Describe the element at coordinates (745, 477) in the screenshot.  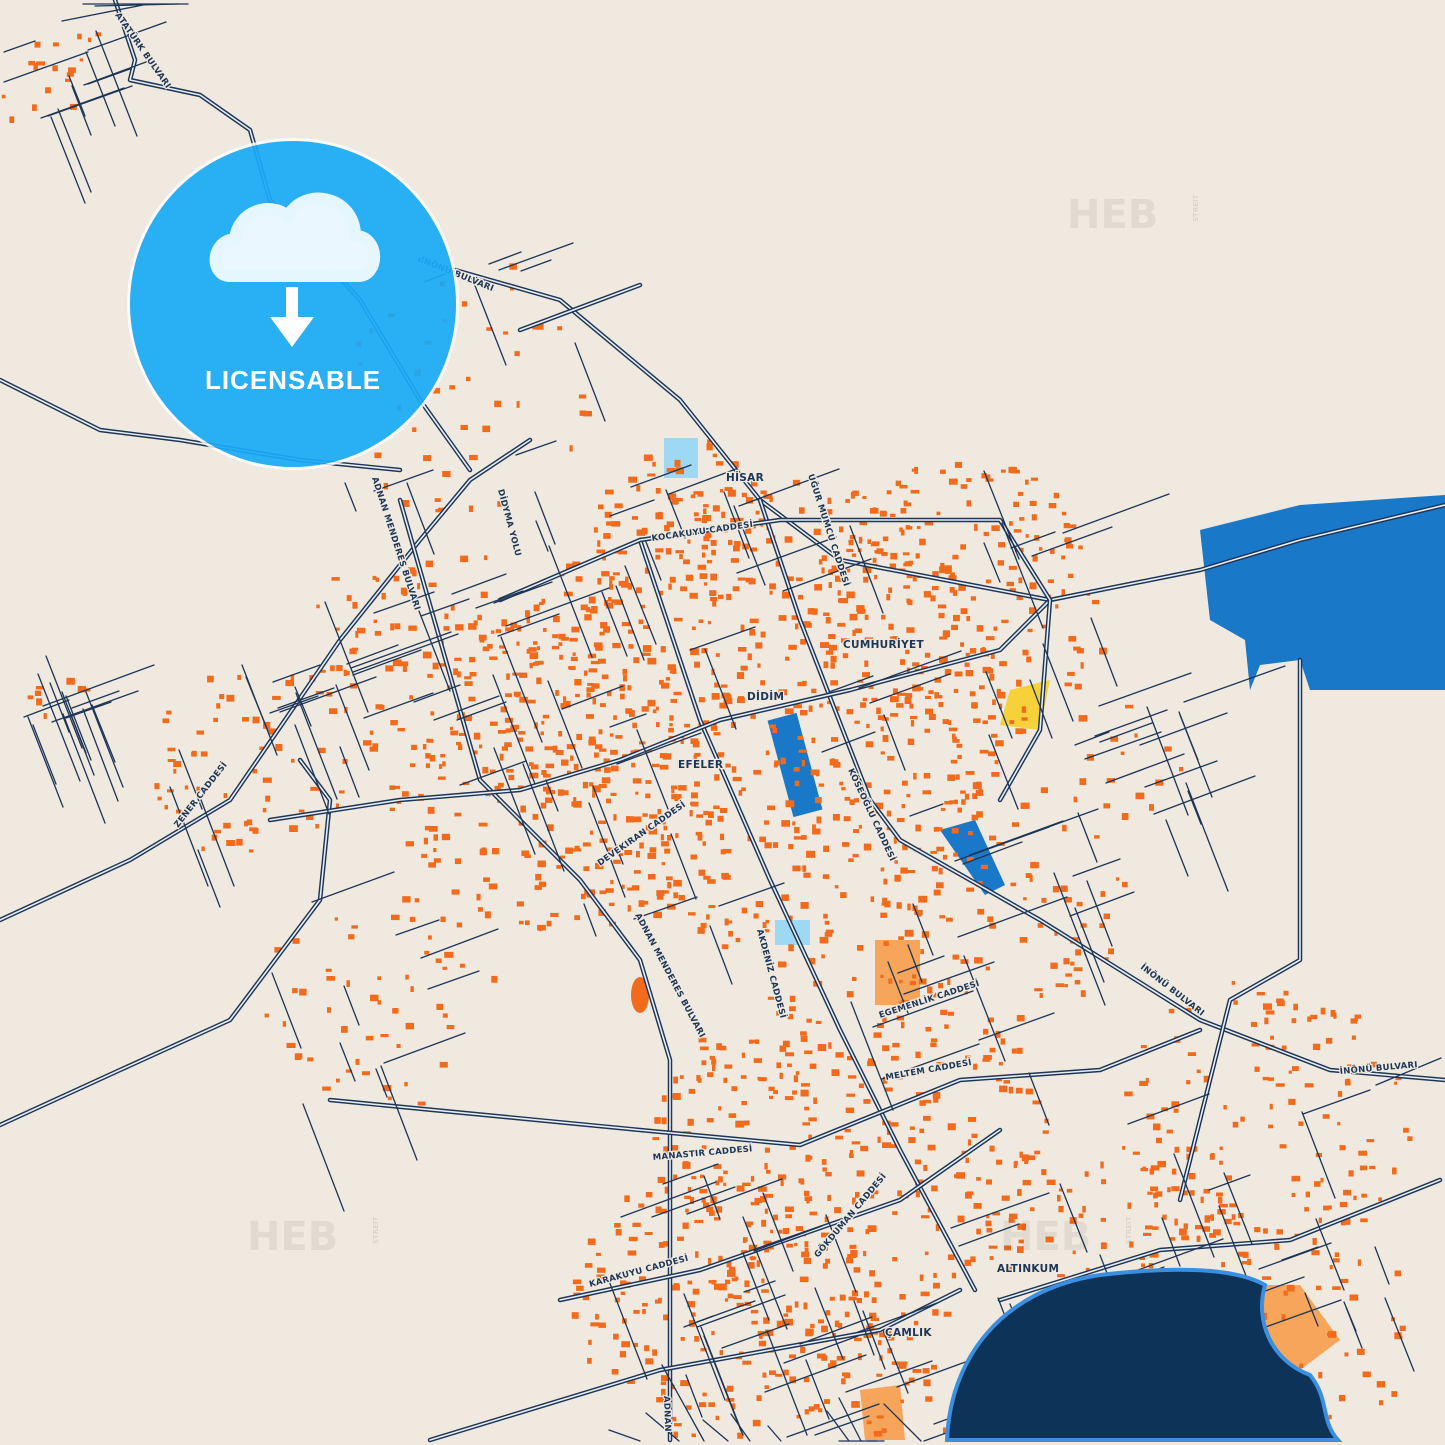
I see `label-hisar: HİSAR` at that location.